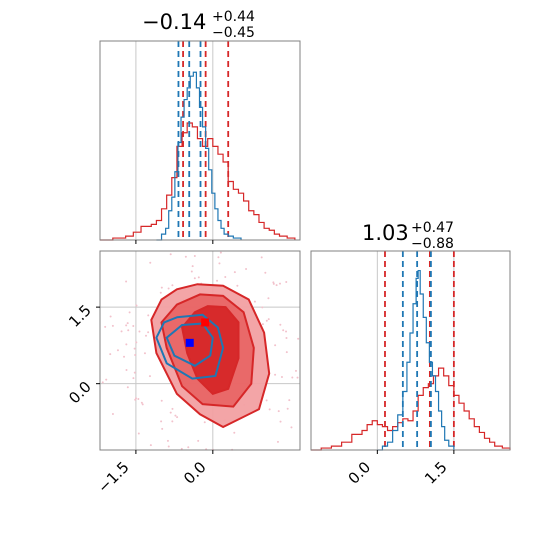 The image size is (550, 550). Describe the element at coordinates (432, 228) in the screenshot. I see `panel3-title-upper: +0.47` at that location.